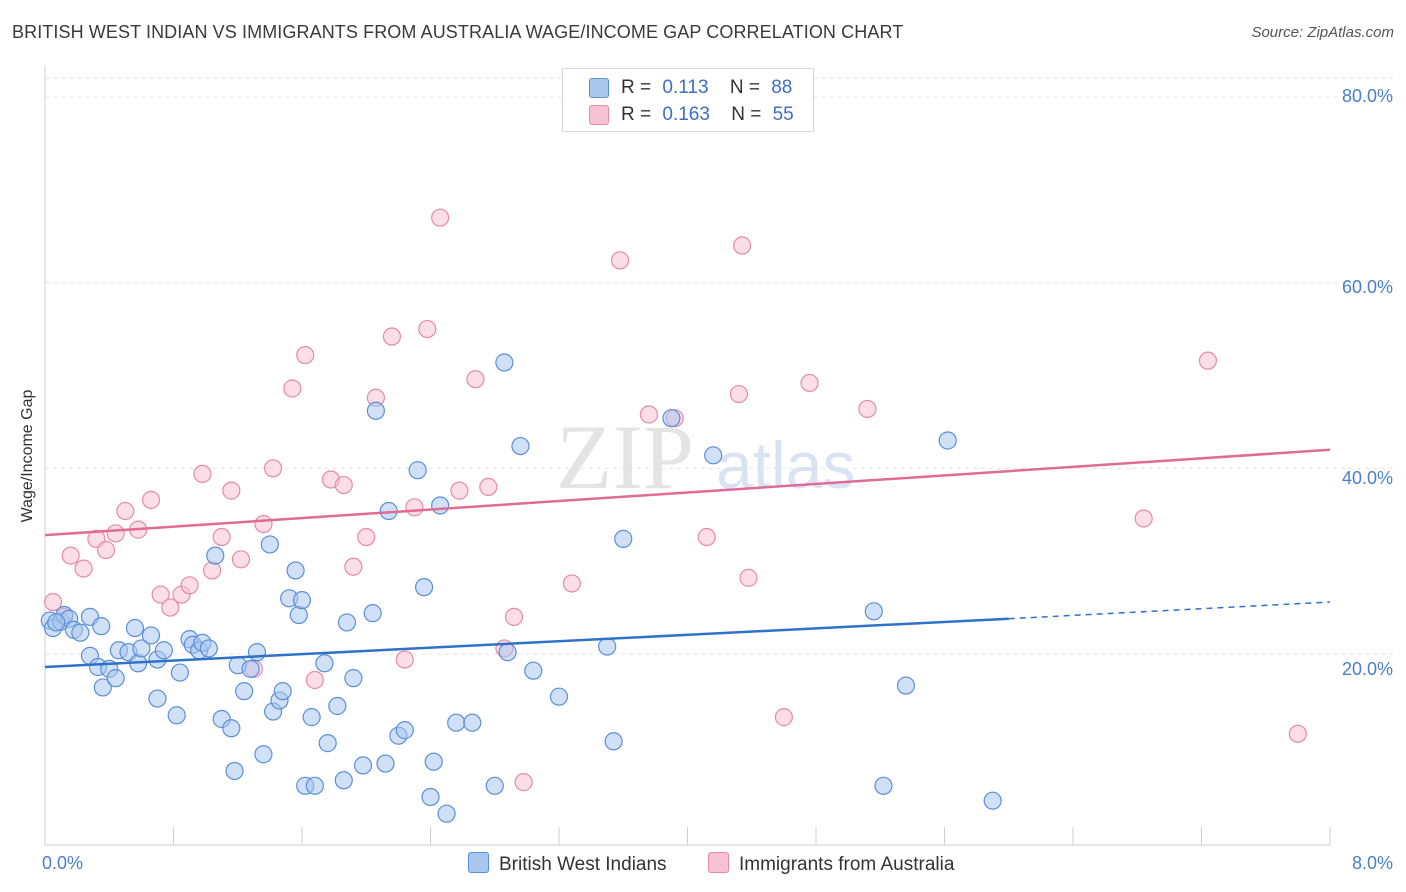  What do you see at coordinates (1367, 478) in the screenshot?
I see `y-tick-label: 40.0%` at bounding box center [1367, 478].